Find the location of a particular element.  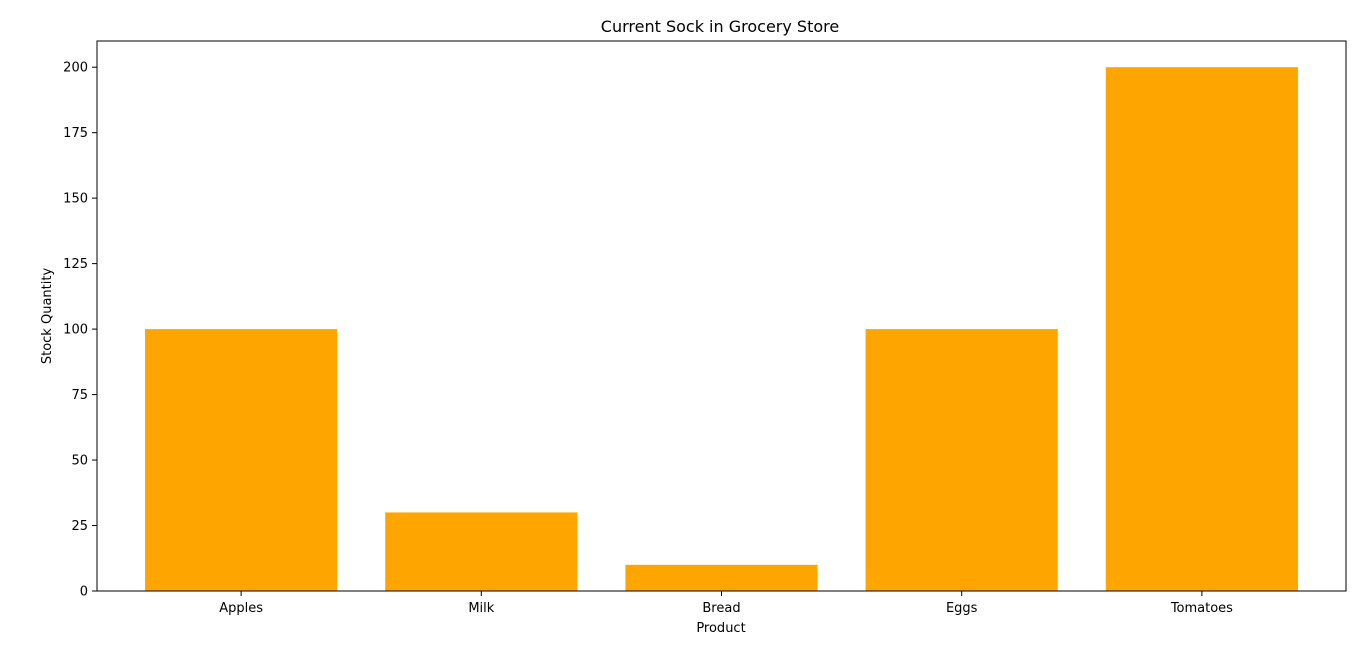

x-axis: Apples Milk Bread Eggs Tomatoes is located at coordinates (726, 603).